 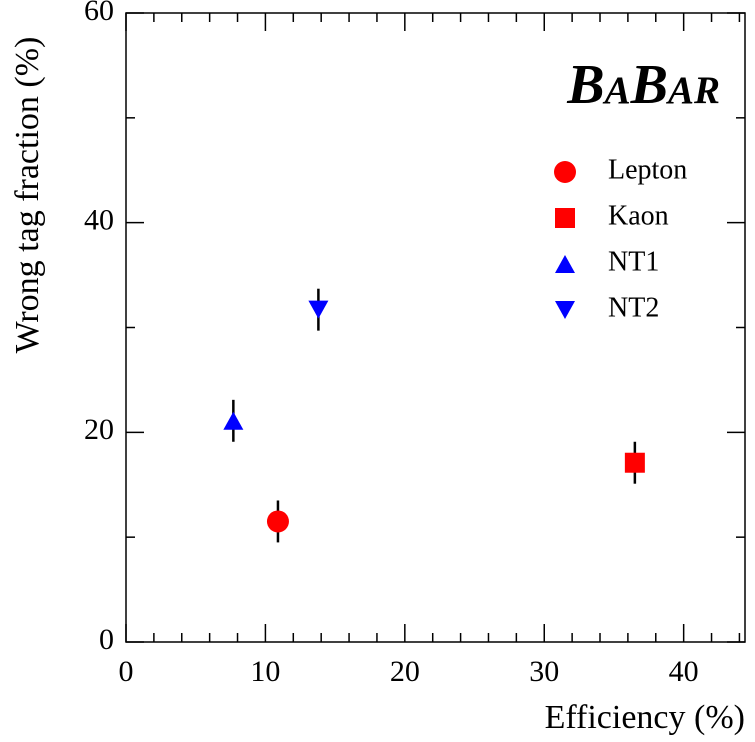 What do you see at coordinates (106, 639) in the screenshot?
I see `y-tick-label: 0` at bounding box center [106, 639].